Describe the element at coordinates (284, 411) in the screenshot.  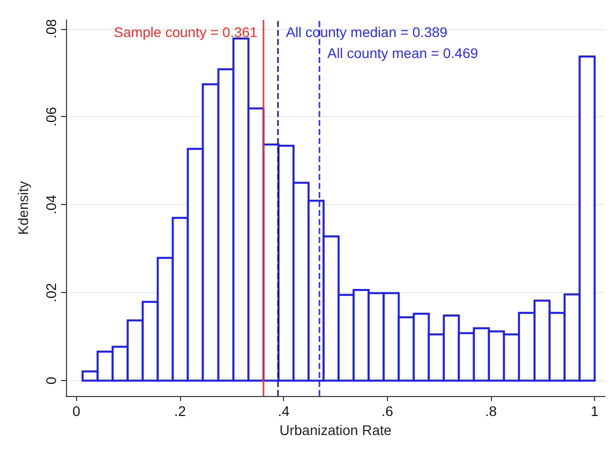
I see `x-tick-label: .4` at that location.